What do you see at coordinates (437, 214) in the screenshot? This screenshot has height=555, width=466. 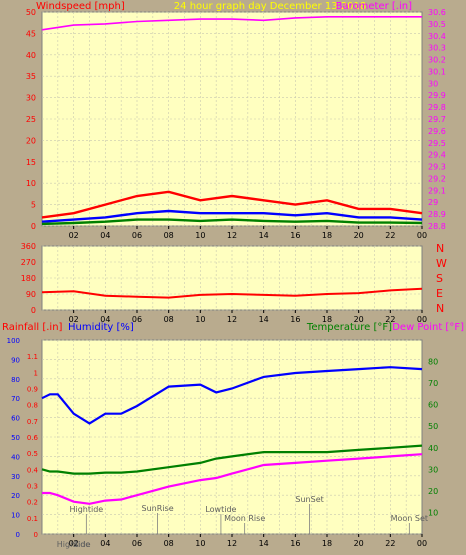 I see `p1-right-tick-label: 28.9` at bounding box center [437, 214].